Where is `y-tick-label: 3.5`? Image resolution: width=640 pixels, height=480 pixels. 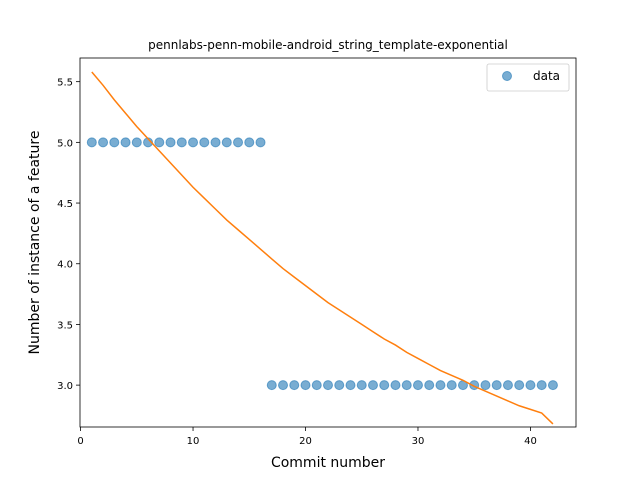
y-tick-label: 3.5 is located at coordinates (65, 325).